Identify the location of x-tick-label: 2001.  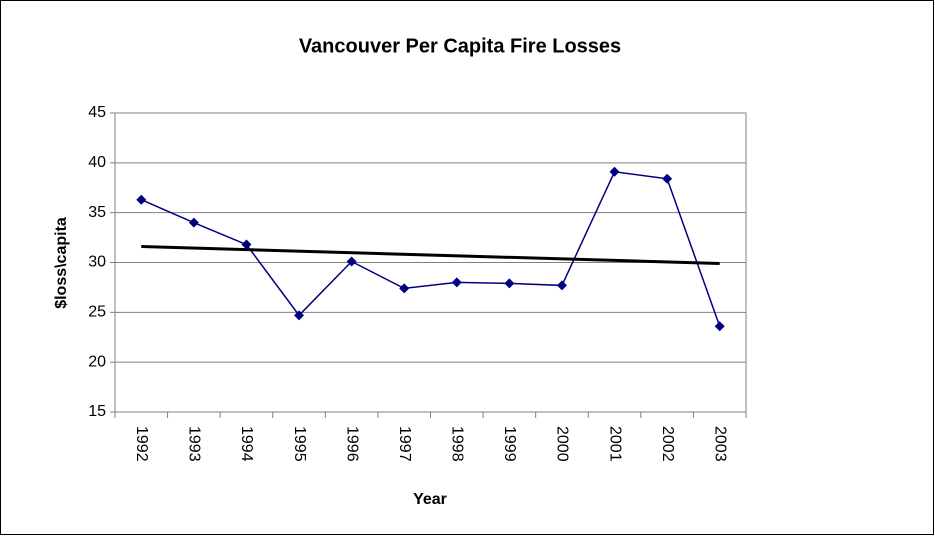
(614, 444).